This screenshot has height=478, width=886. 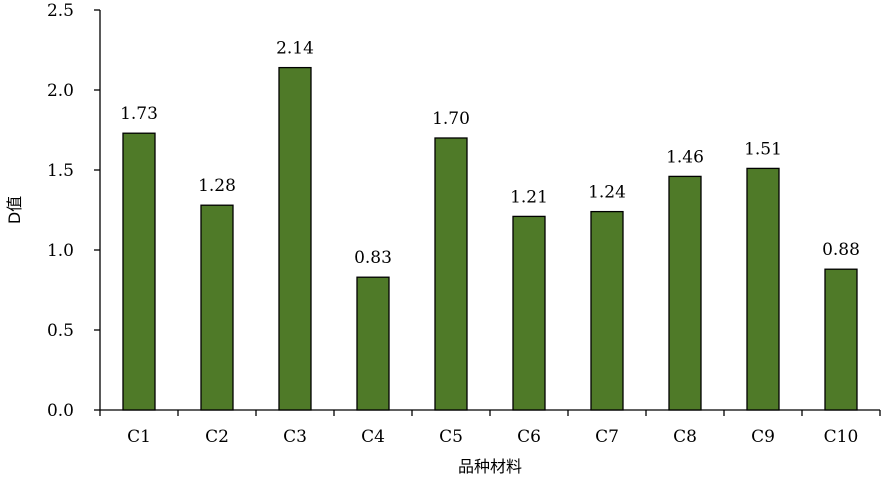 I want to click on x-tick-label-c7: C7, so click(x=607, y=437).